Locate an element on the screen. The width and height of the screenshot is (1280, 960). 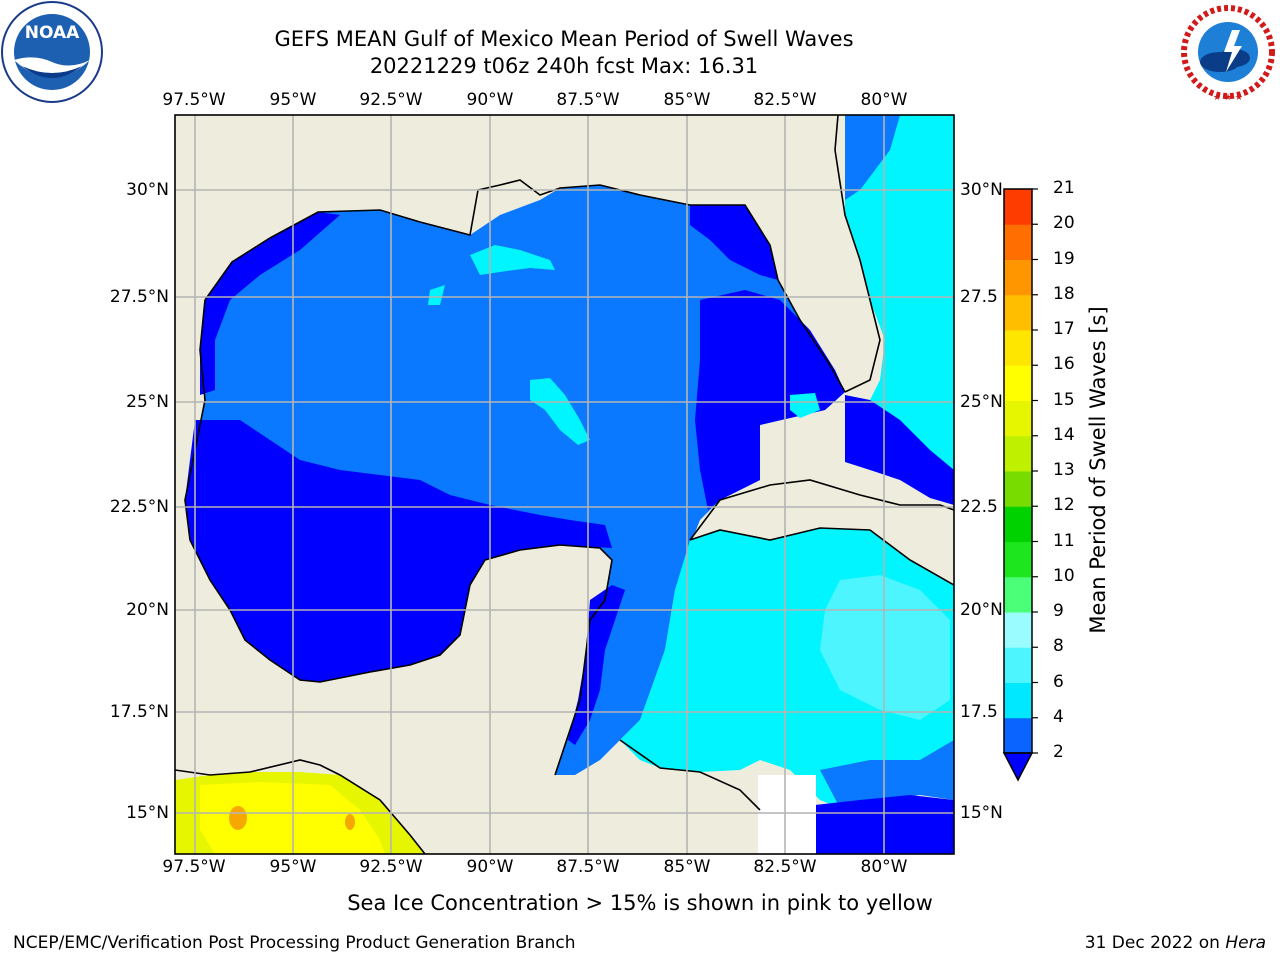
colorbar-tick-label: 10 is located at coordinates (1064, 575).